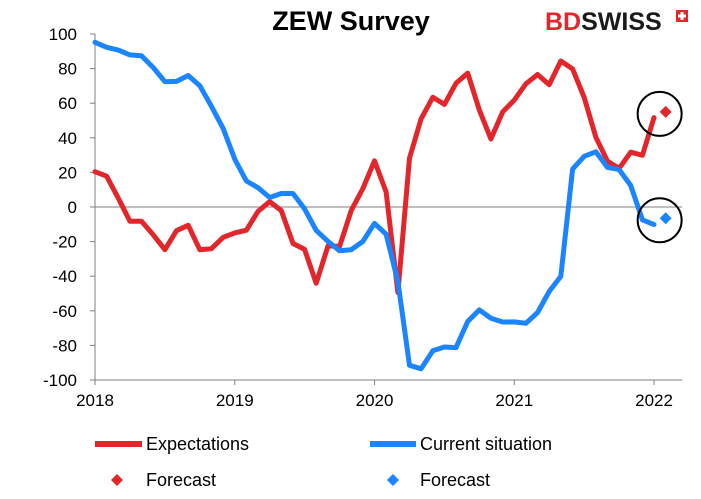 This screenshot has height=499, width=701. I want to click on y-tick-label: -20, so click(64, 242).